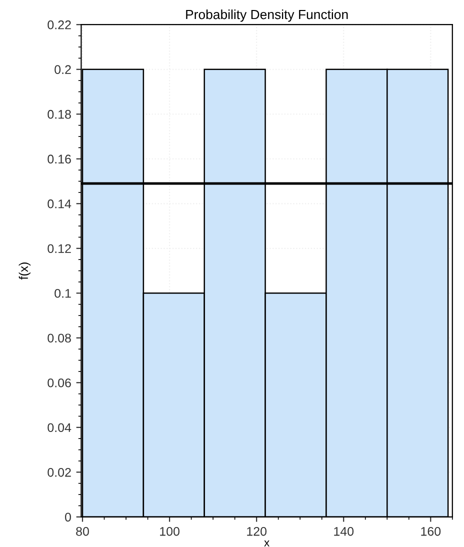  I want to click on y-tick-label: 0.08, so click(59, 338).